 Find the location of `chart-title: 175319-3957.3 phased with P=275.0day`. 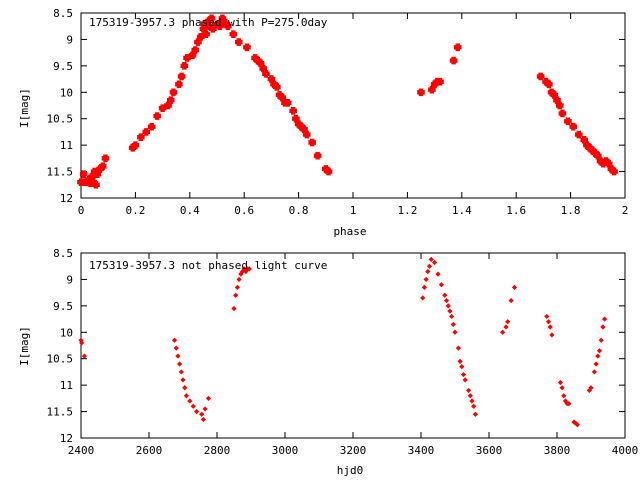

chart-title: 175319-3957.3 phased with P=275.0day is located at coordinates (208, 22).